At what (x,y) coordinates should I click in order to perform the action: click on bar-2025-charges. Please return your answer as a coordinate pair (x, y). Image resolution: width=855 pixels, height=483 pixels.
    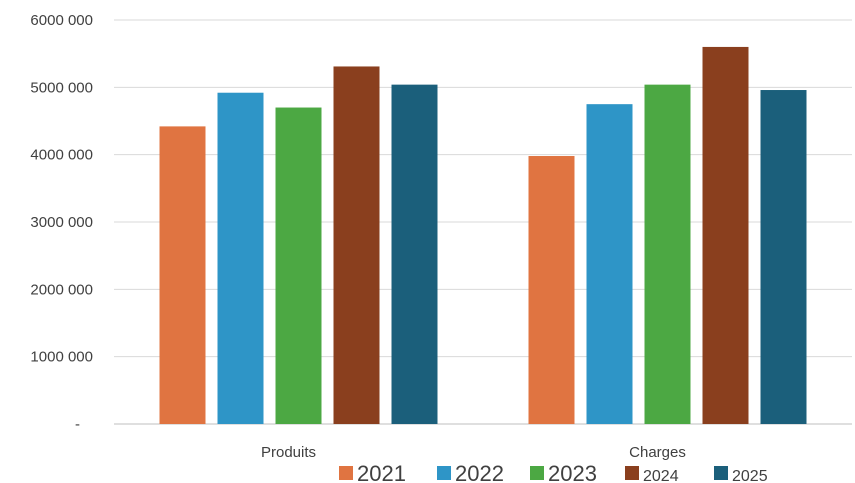
    Looking at the image, I should click on (783, 257).